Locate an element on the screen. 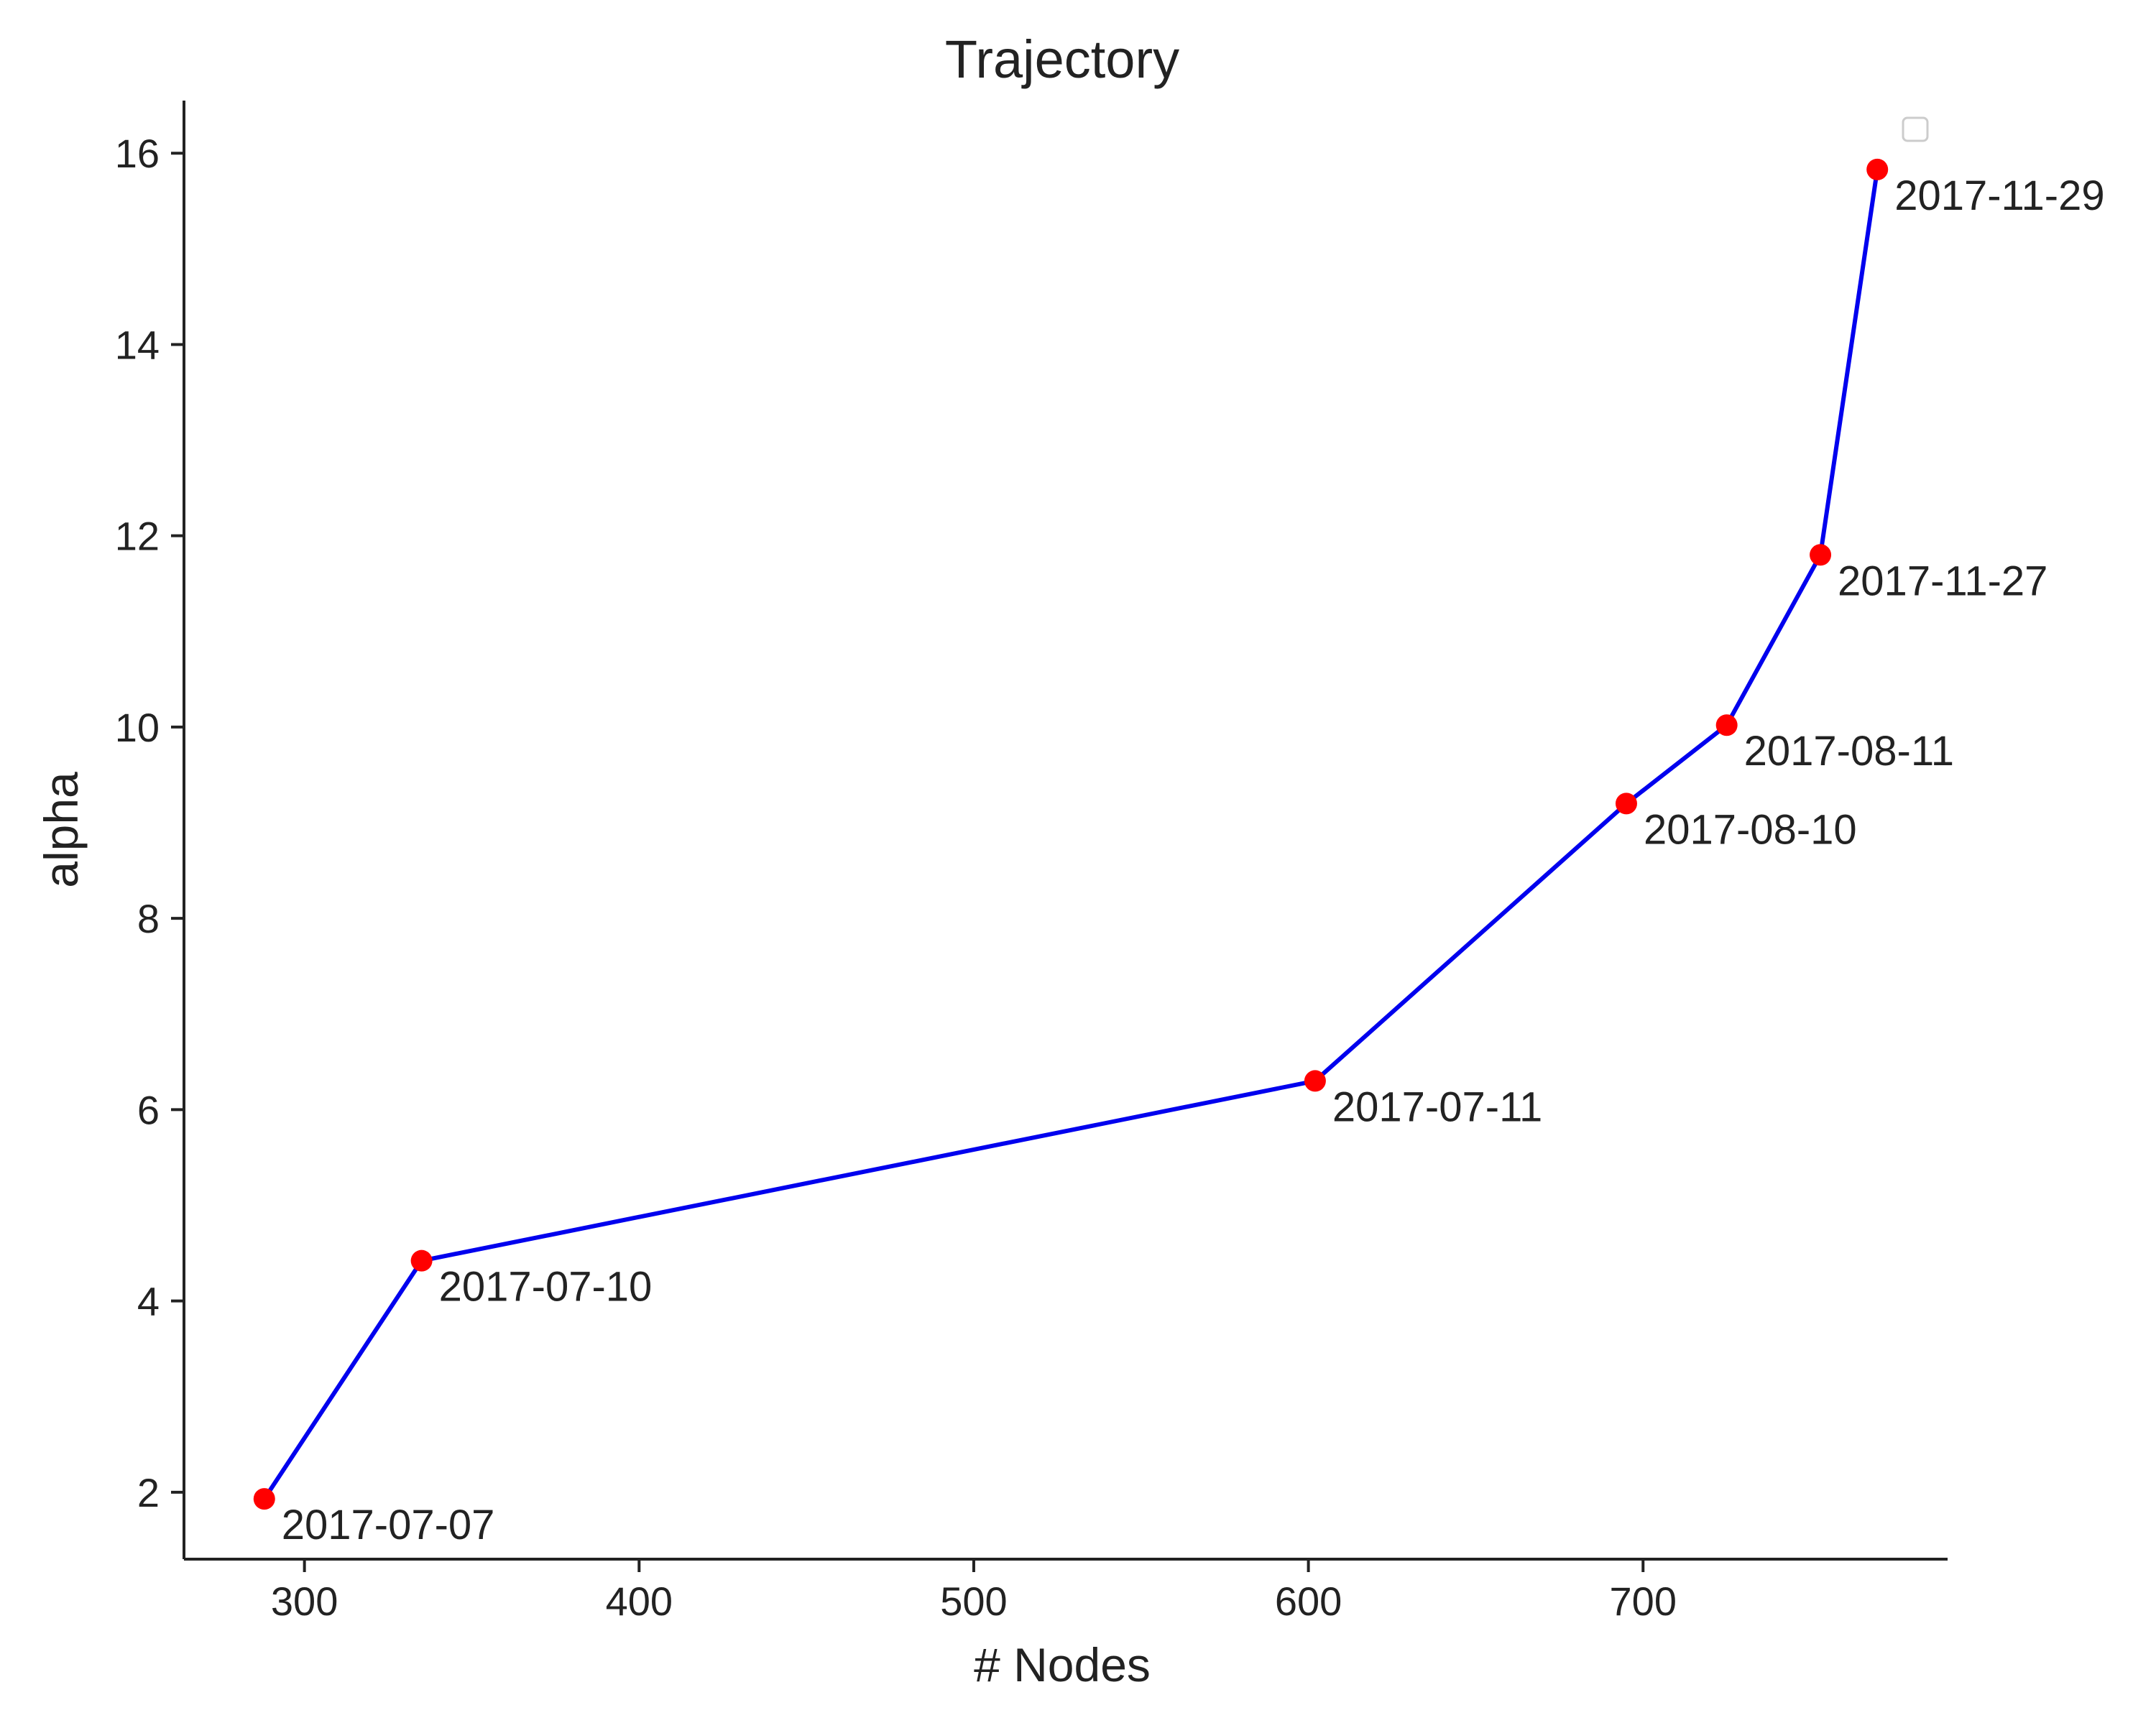 Image resolution: width=2156 pixels, height=1728 pixels. y-tick-label: 10 is located at coordinates (137, 728).